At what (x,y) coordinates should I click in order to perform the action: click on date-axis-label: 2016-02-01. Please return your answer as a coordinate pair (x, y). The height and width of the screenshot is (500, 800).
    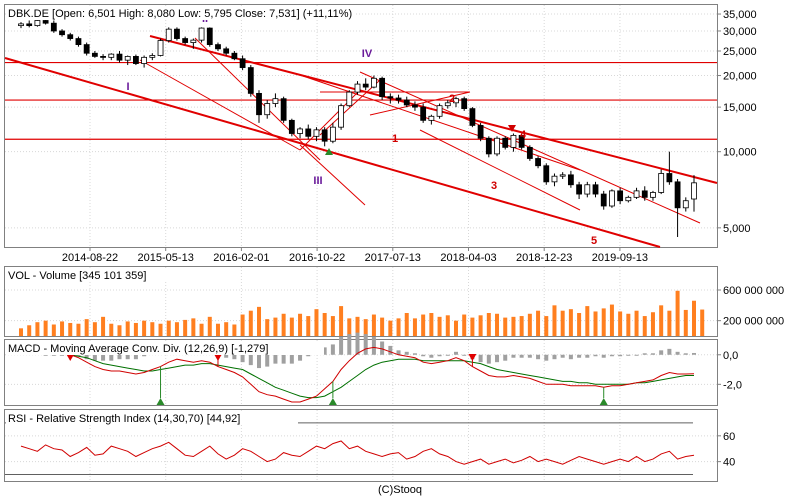
    Looking at the image, I should click on (241, 258).